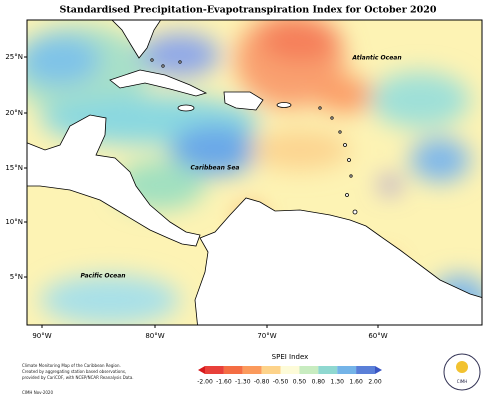 Image resolution: width=495 pixels, height=400 pixels. Describe the element at coordinates (462, 381) in the screenshot. I see `logo-text: CIMH` at that location.